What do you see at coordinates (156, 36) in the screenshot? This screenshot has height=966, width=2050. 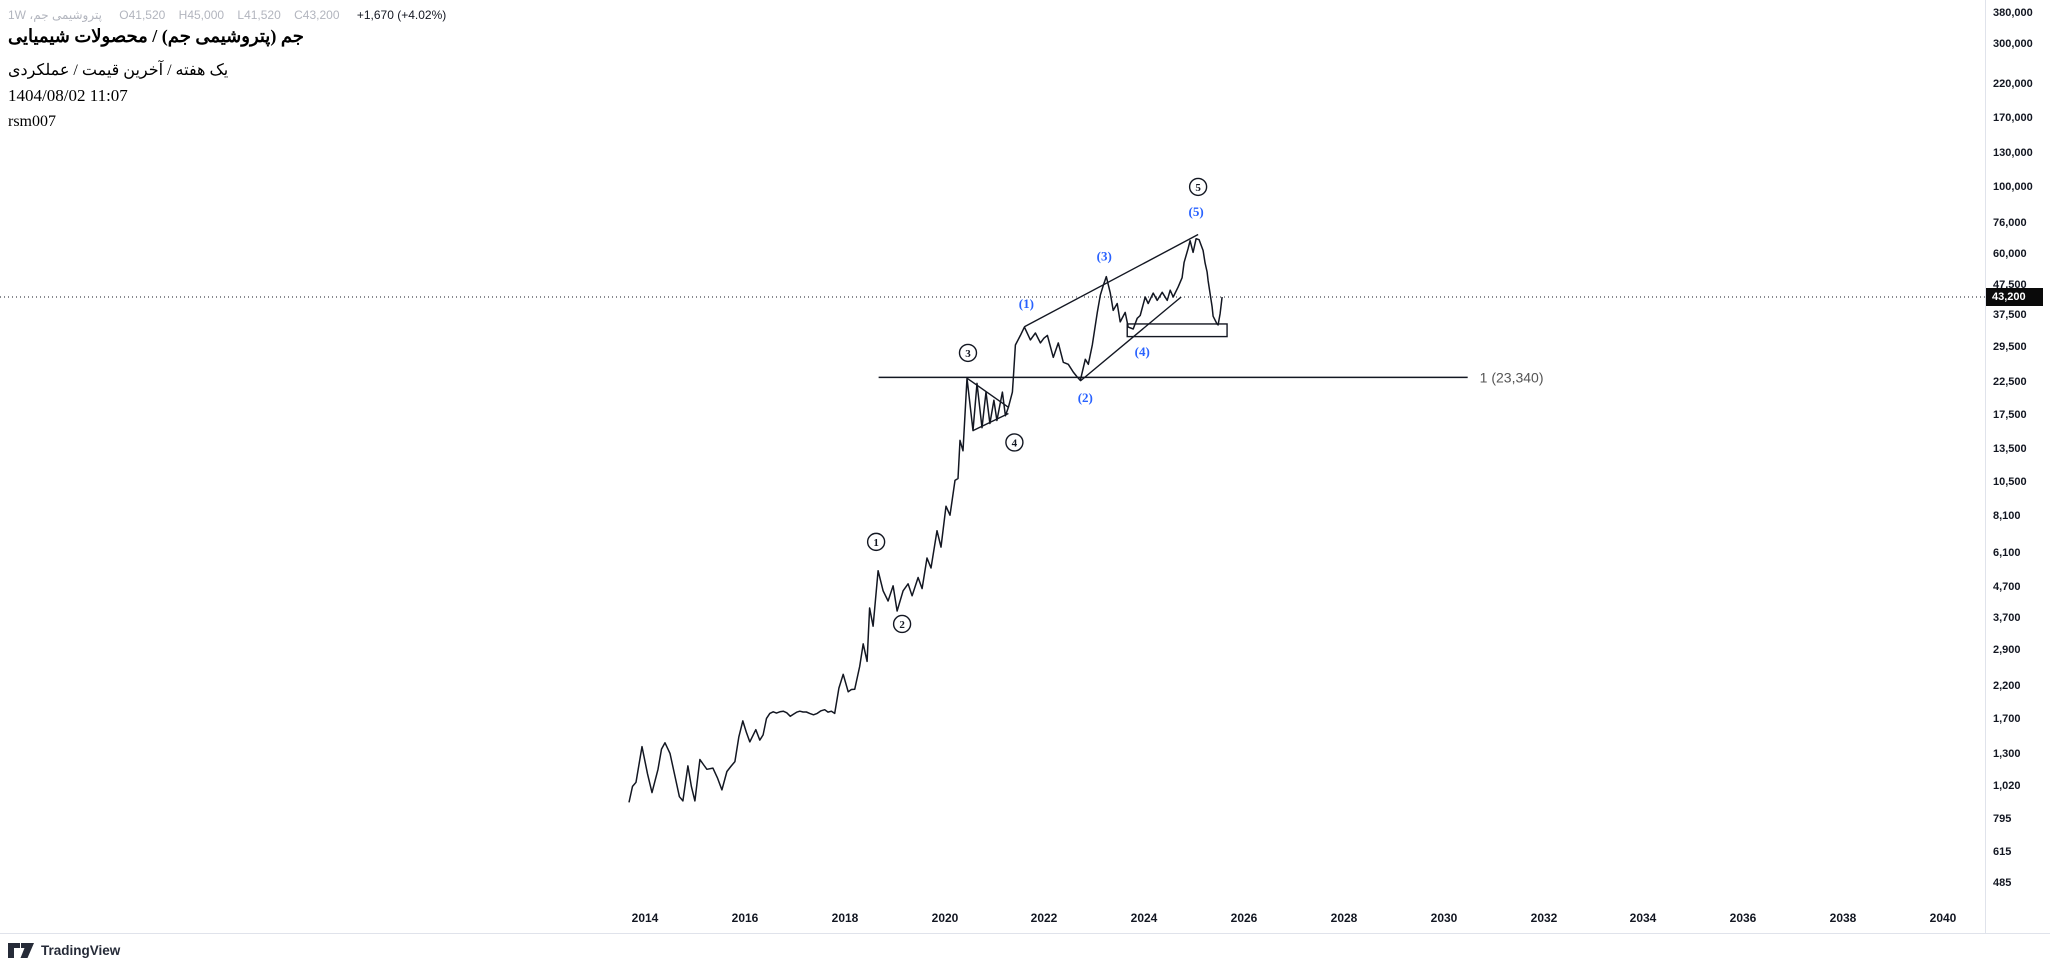 I see `page-title: جم (پتروشیمی جم) / محصولات شیمیایی` at bounding box center [156, 36].